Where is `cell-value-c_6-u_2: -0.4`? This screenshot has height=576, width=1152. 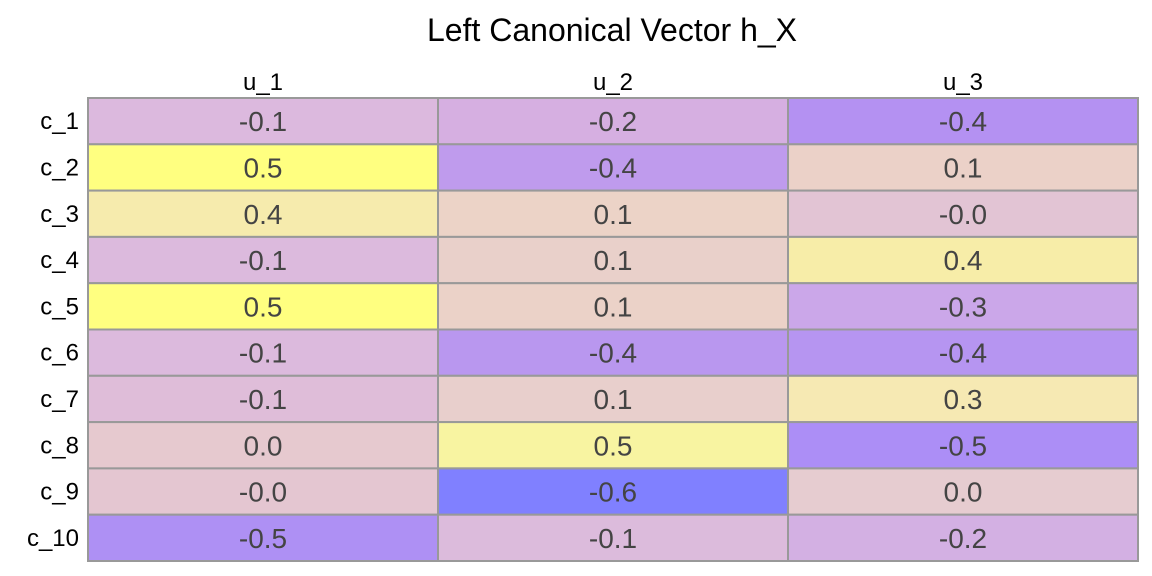 cell-value-c_6-u_2: -0.4 is located at coordinates (613, 353).